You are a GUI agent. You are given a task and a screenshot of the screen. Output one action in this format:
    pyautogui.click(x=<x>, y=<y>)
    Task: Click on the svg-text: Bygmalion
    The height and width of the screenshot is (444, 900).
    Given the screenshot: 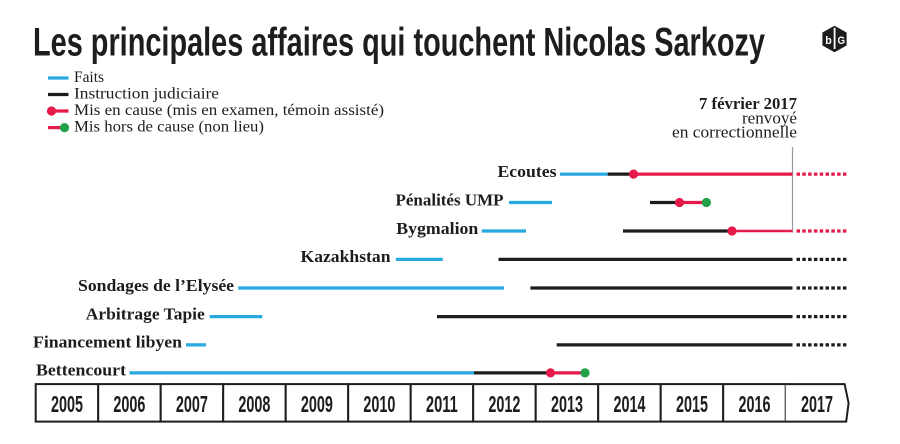 What is the action you would take?
    pyautogui.click(x=437, y=228)
    